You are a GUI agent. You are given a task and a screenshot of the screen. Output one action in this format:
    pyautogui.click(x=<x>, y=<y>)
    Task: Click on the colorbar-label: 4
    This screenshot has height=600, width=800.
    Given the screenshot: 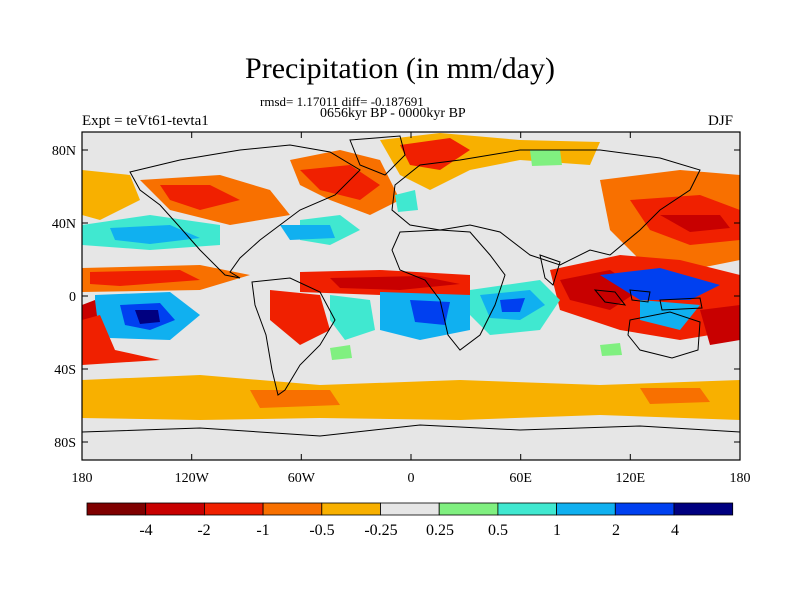 What is the action you would take?
    pyautogui.click(x=675, y=530)
    